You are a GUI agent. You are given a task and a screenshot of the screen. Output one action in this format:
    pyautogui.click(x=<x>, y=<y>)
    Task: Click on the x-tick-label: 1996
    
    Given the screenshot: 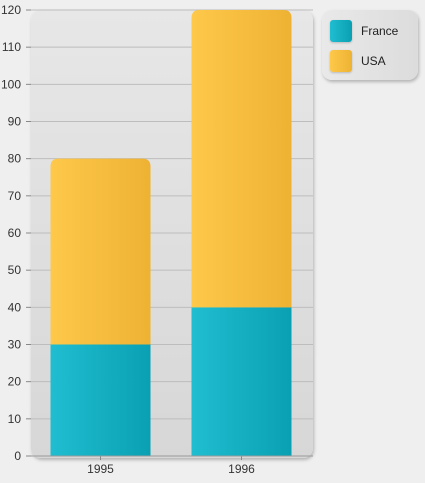 What is the action you would take?
    pyautogui.click(x=241, y=469)
    